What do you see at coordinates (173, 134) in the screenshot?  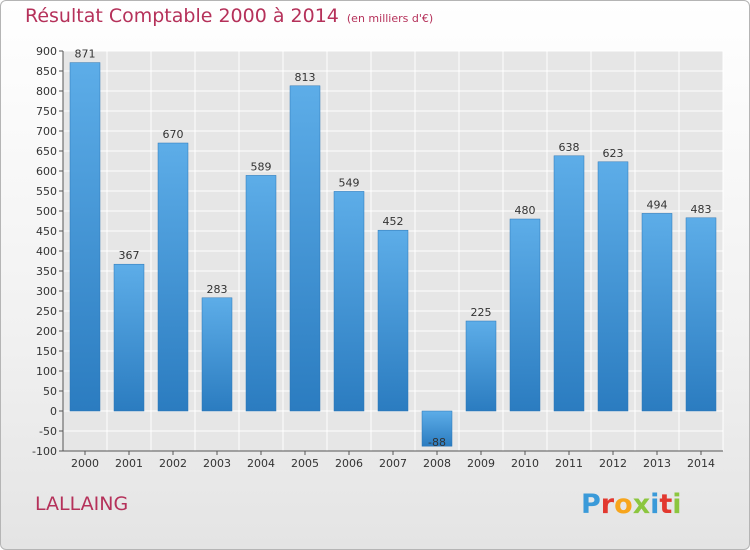 I see `value-label: 670` at bounding box center [173, 134].